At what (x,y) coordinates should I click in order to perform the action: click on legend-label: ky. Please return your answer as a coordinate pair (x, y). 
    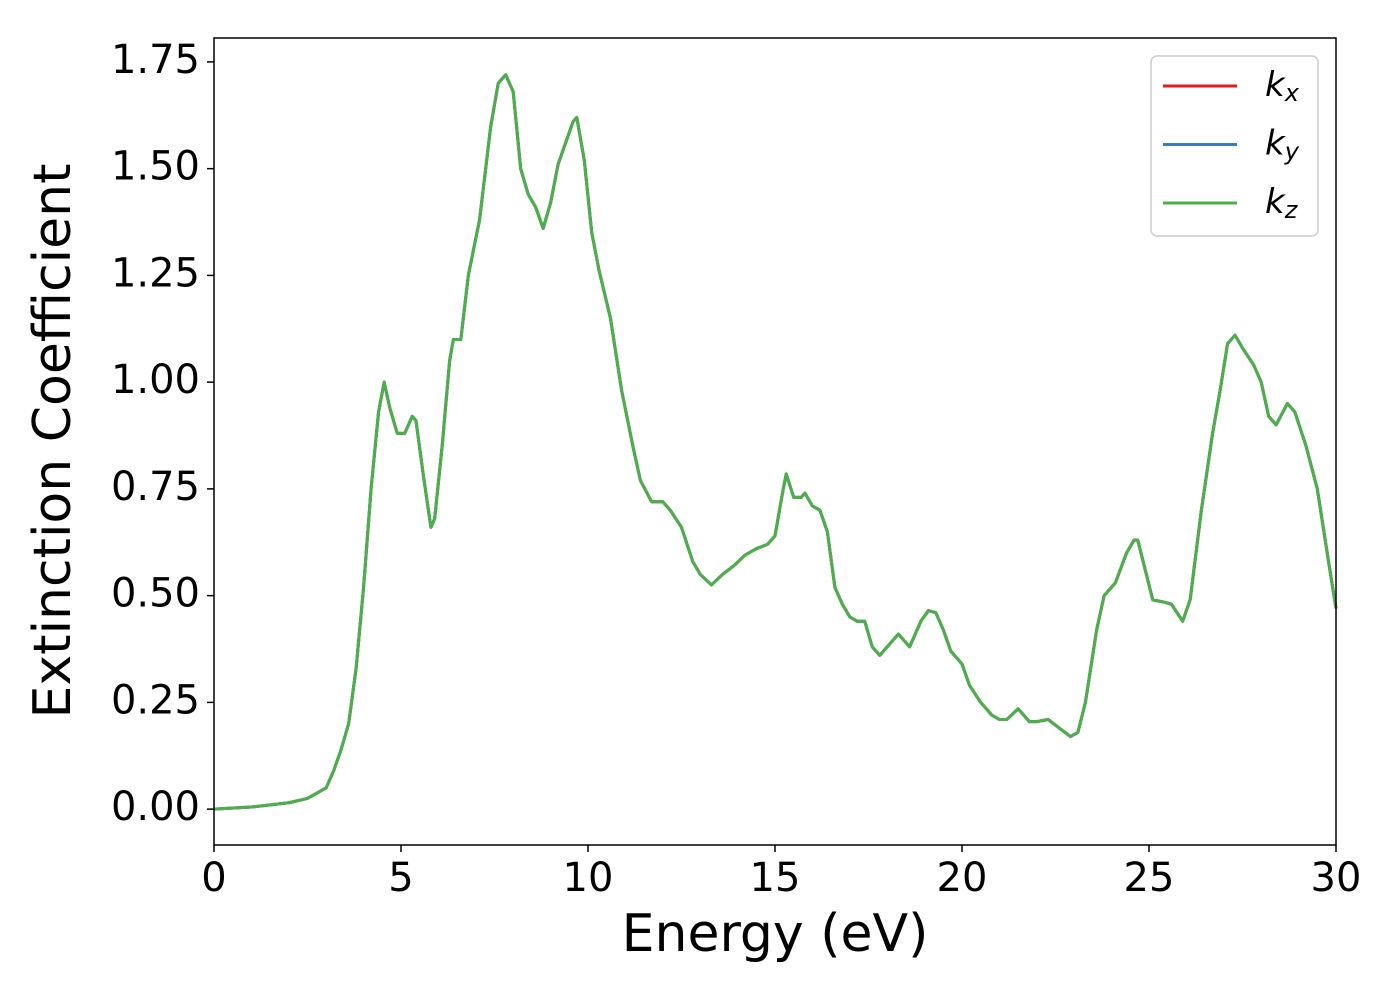
    Looking at the image, I should click on (1282, 144).